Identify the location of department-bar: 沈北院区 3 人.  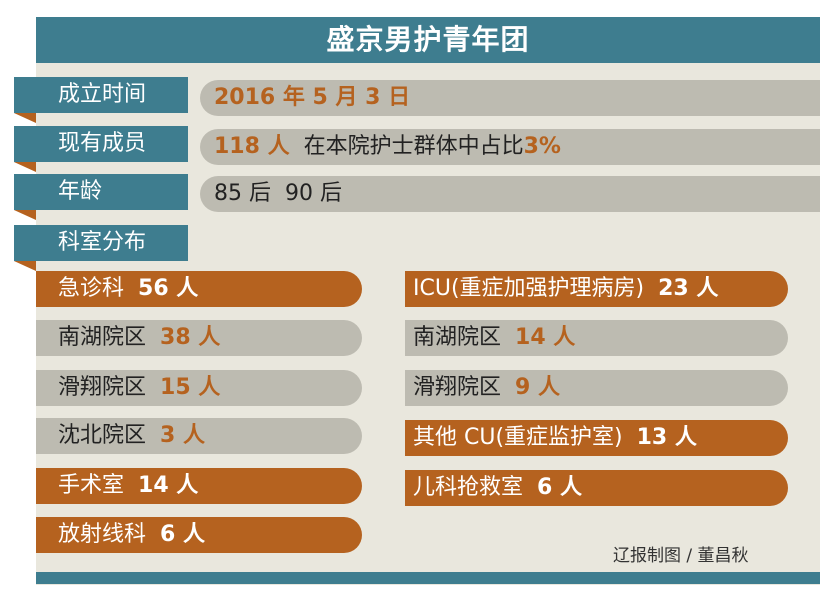
(199, 436).